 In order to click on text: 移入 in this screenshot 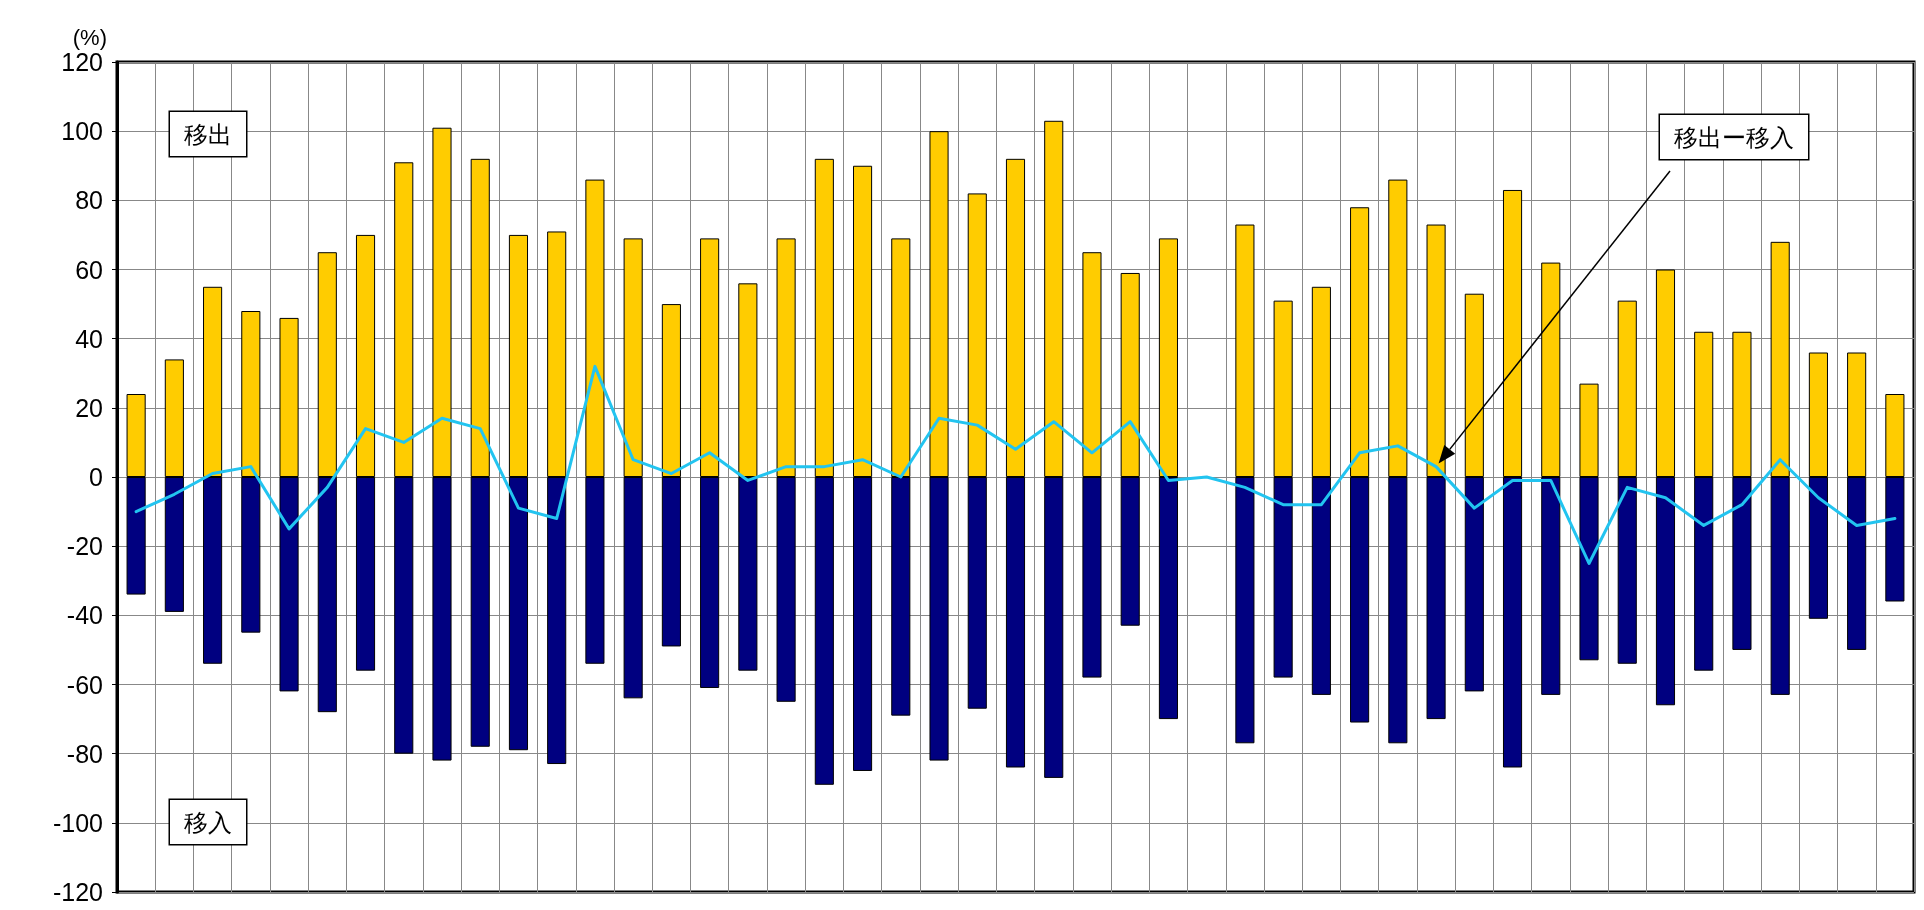, I will do `click(208, 822)`.